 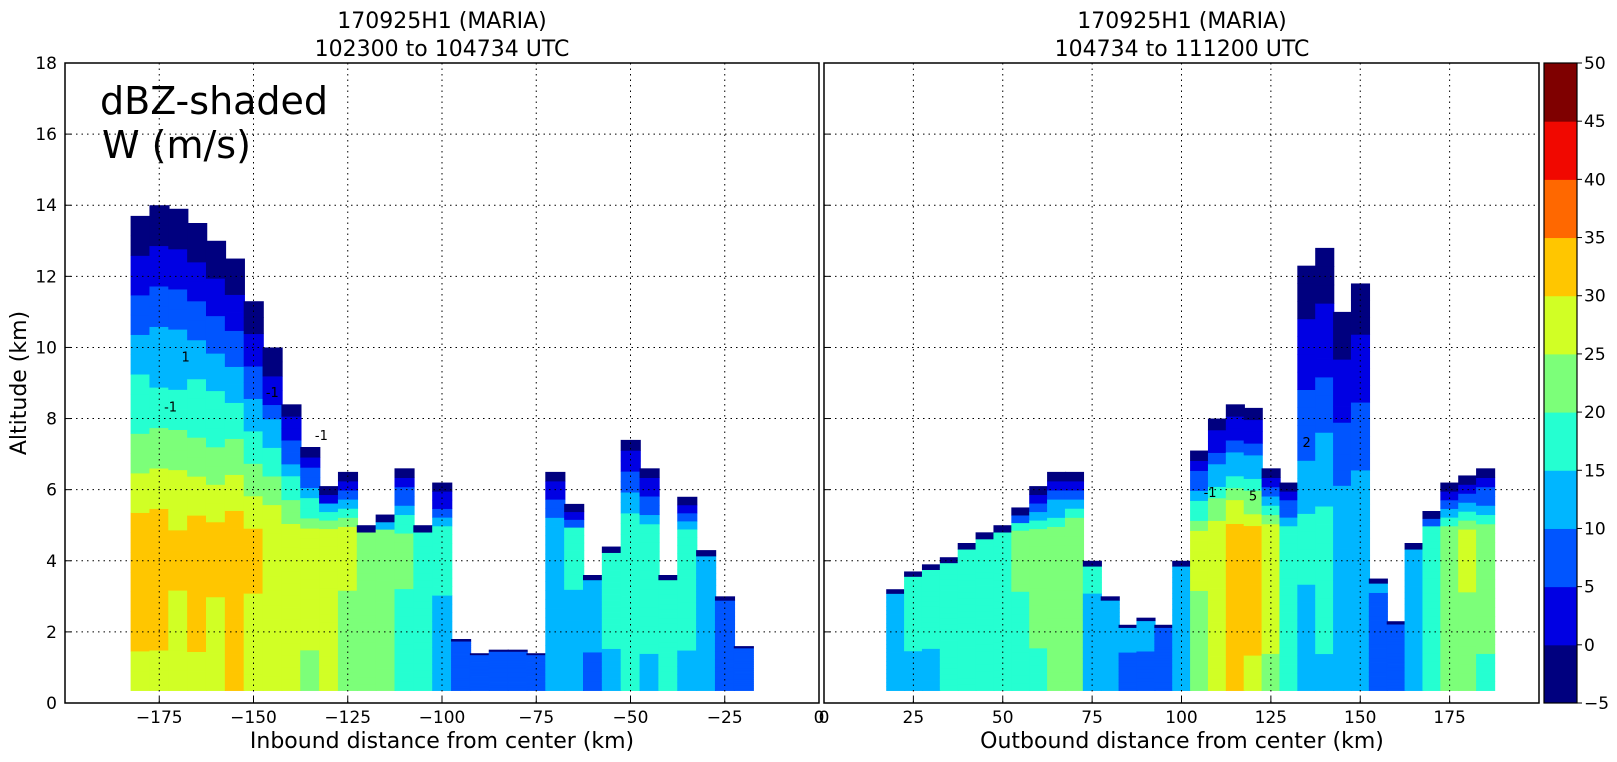 What do you see at coordinates (1595, 239) in the screenshot?
I see `colorbar-label: 35` at bounding box center [1595, 239].